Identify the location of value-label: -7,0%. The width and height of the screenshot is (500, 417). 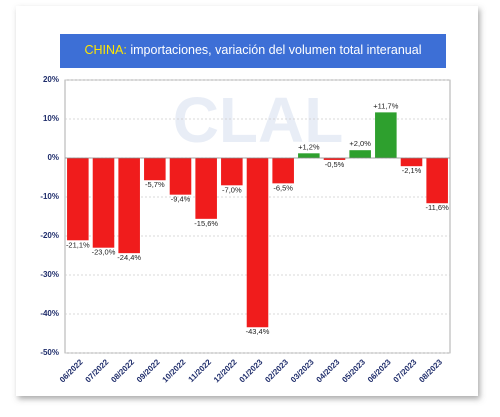
(232, 189).